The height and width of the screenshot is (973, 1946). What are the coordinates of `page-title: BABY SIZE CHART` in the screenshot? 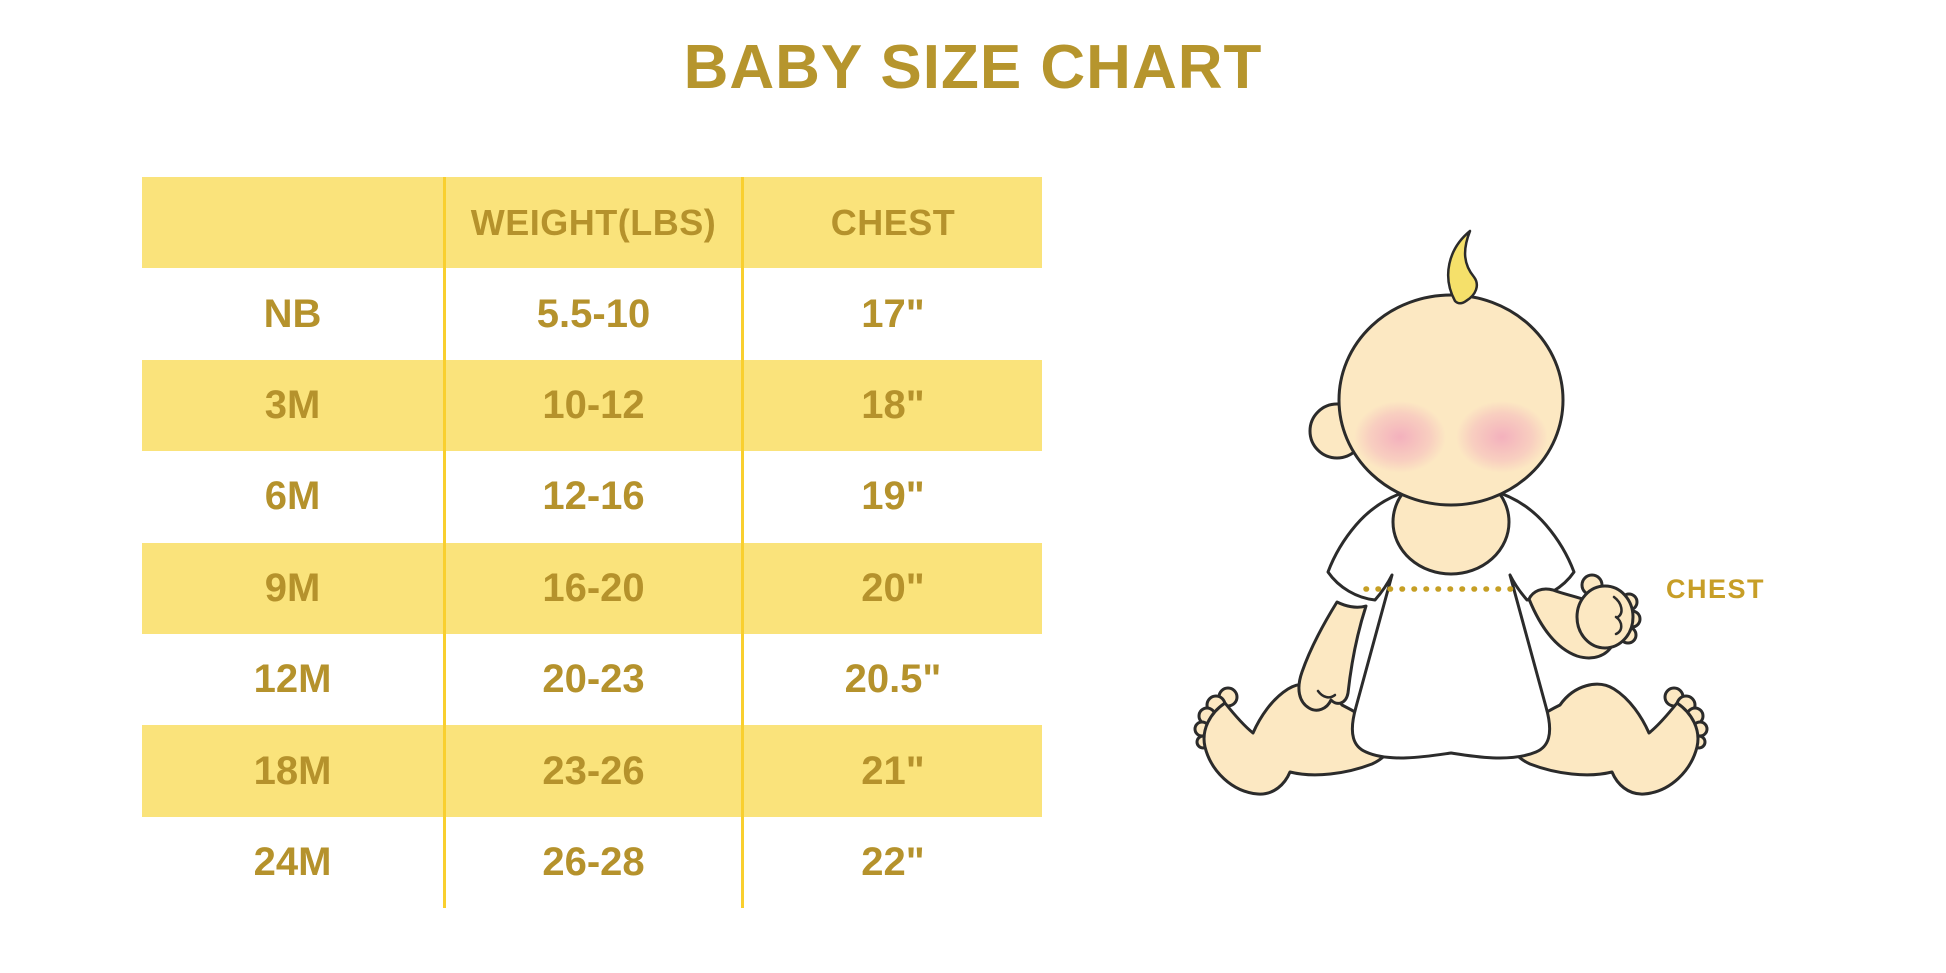 It's located at (973, 67).